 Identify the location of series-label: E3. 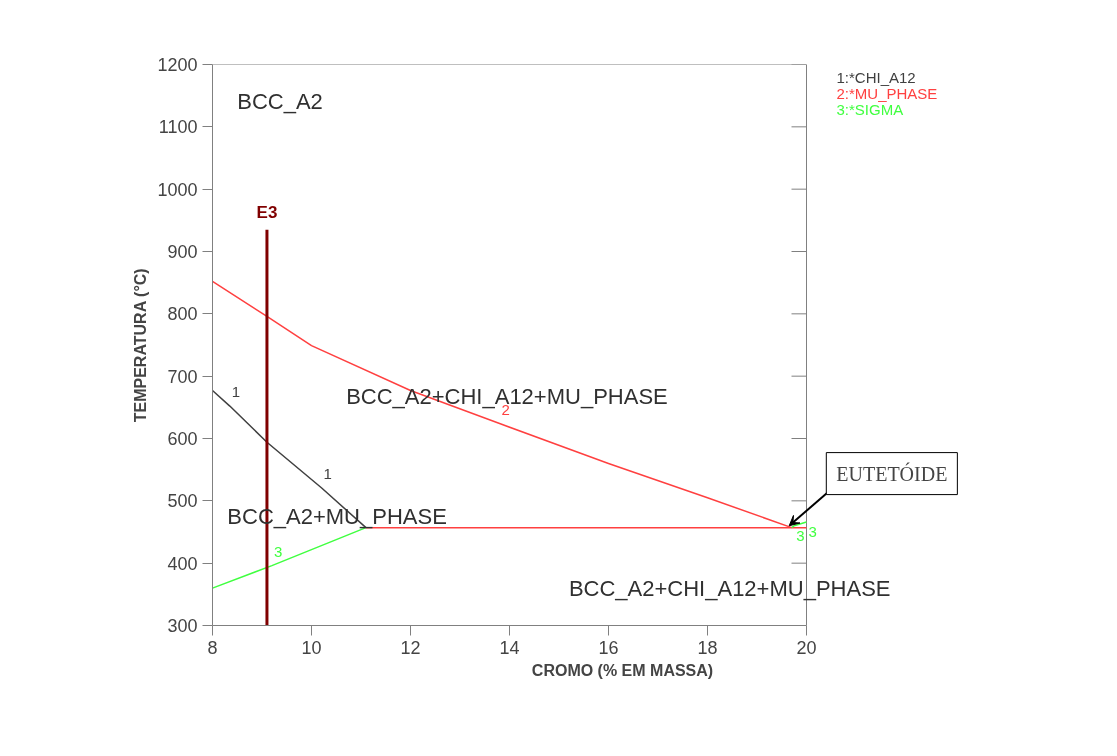
(267, 212).